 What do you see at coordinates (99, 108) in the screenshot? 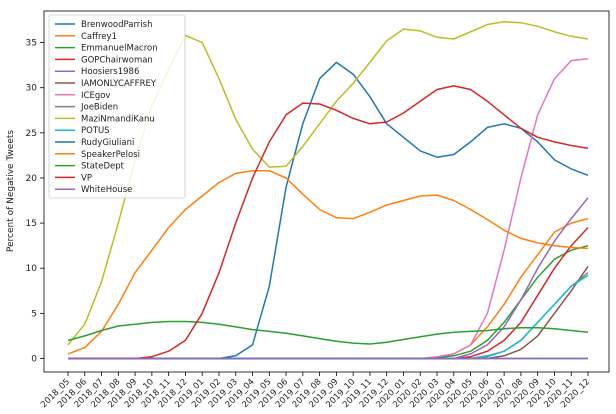
I see `legend-label: JoeBiden` at bounding box center [99, 108].